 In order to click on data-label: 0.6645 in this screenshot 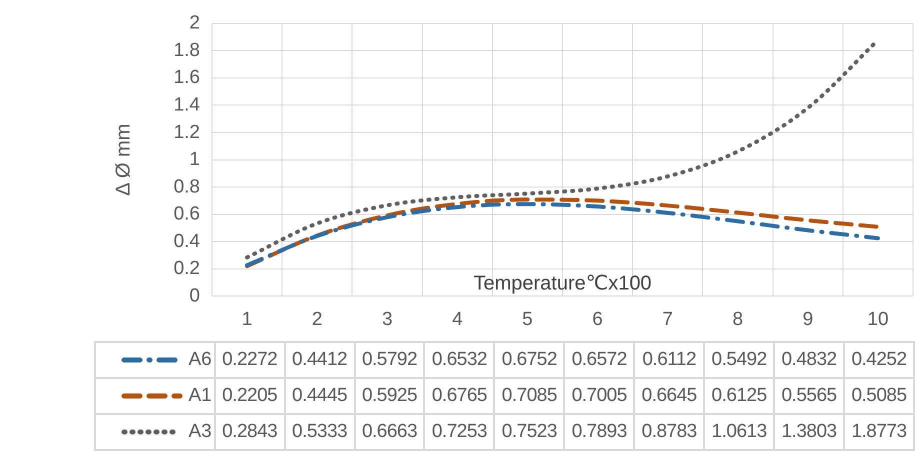, I will do `click(669, 396)`.